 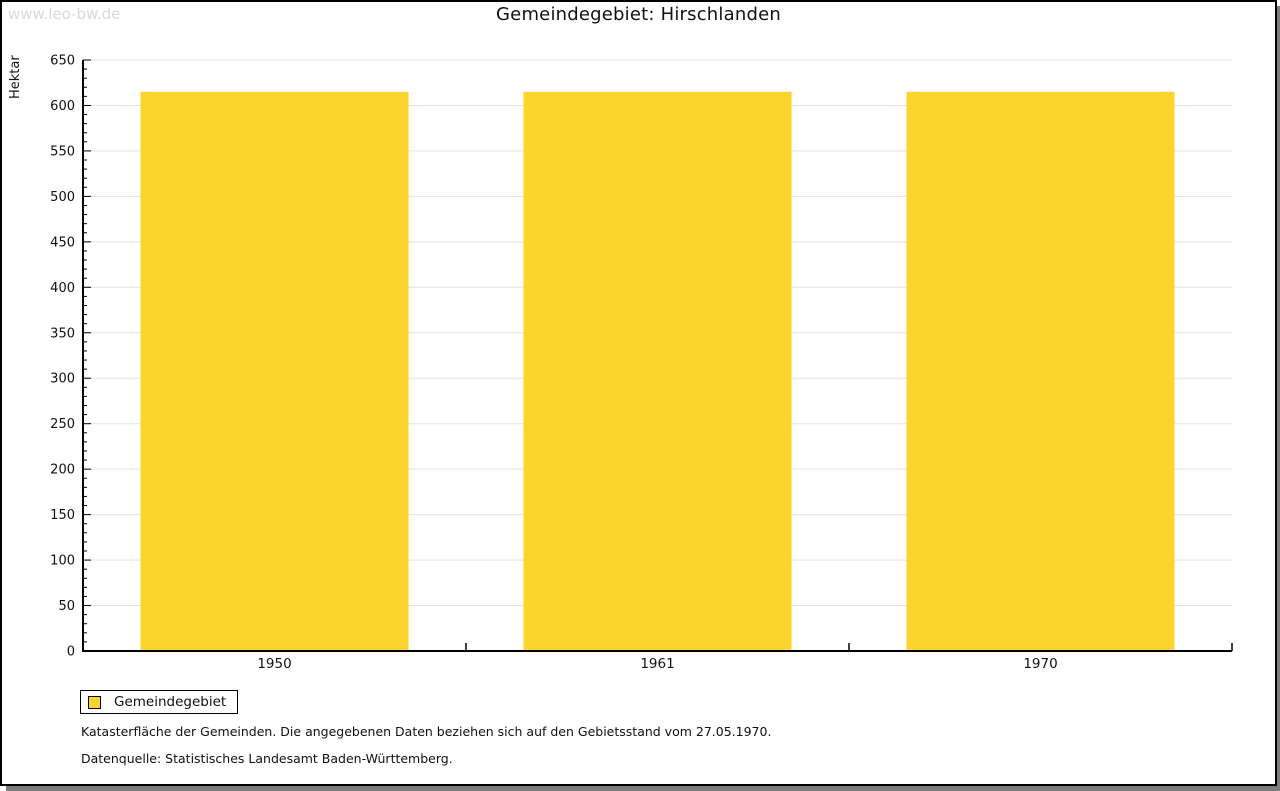 I want to click on y-tick-label: 400, so click(x=62, y=288).